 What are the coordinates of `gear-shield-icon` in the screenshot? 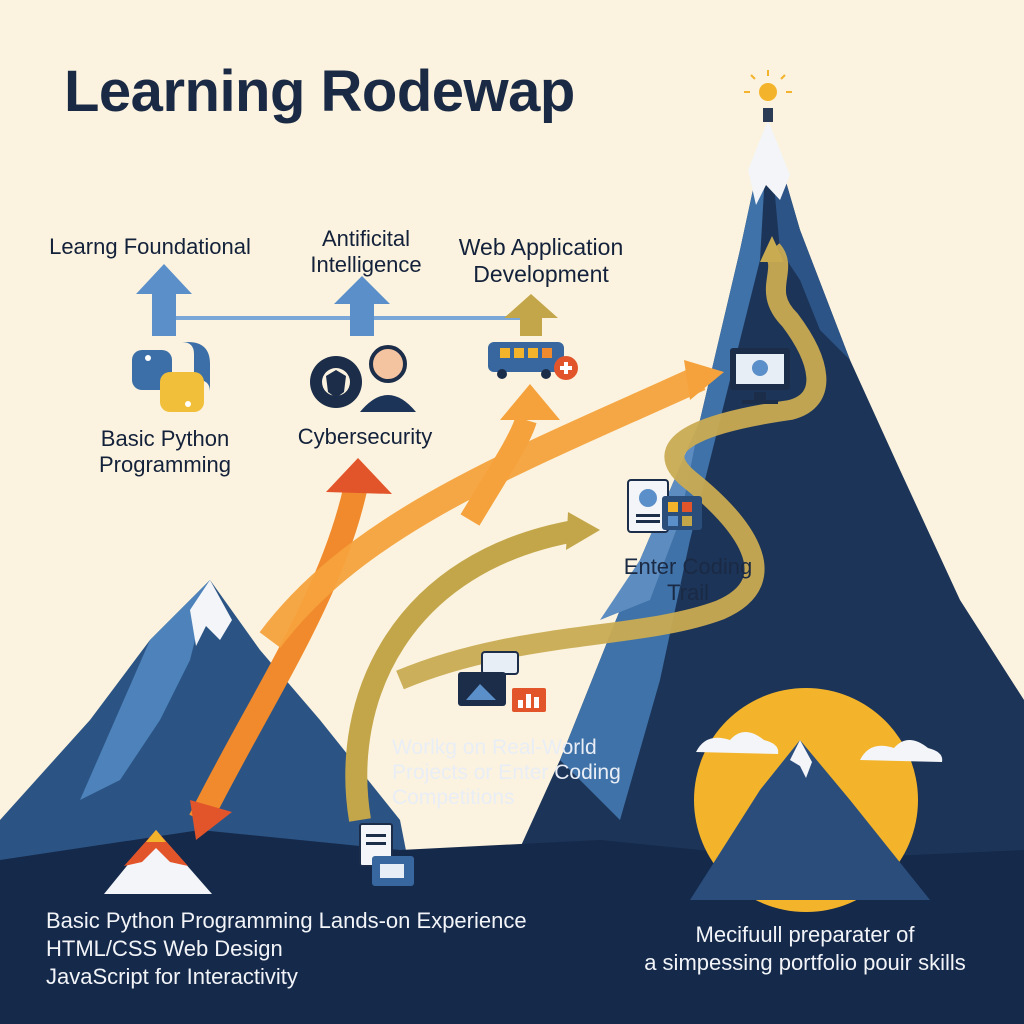 It's located at (336, 382).